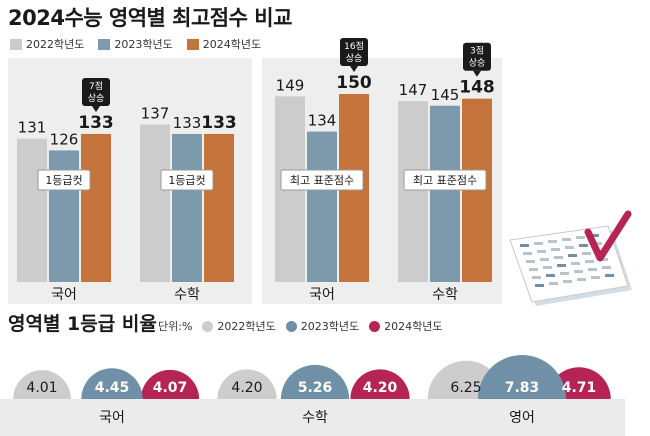  What do you see at coordinates (82, 324) in the screenshot?
I see `ratio-title: 영역별 1등급 비율` at bounding box center [82, 324].